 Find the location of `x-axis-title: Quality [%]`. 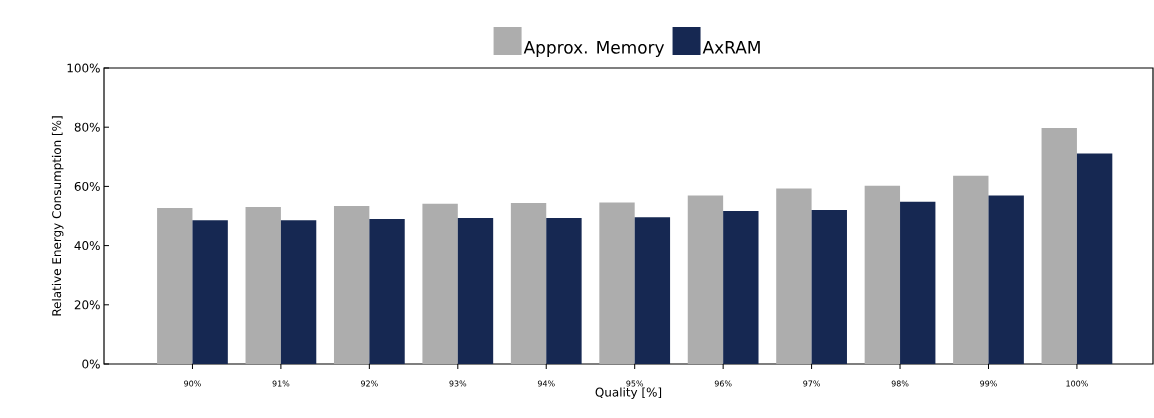

x-axis-title: Quality [%] is located at coordinates (628, 393).